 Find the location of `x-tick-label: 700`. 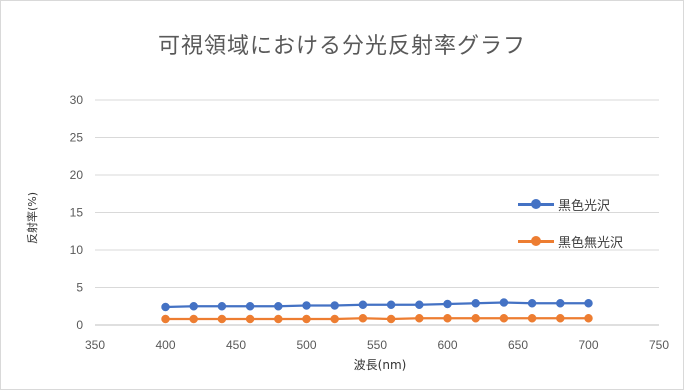

x-tick-label: 700 is located at coordinates (588, 345).